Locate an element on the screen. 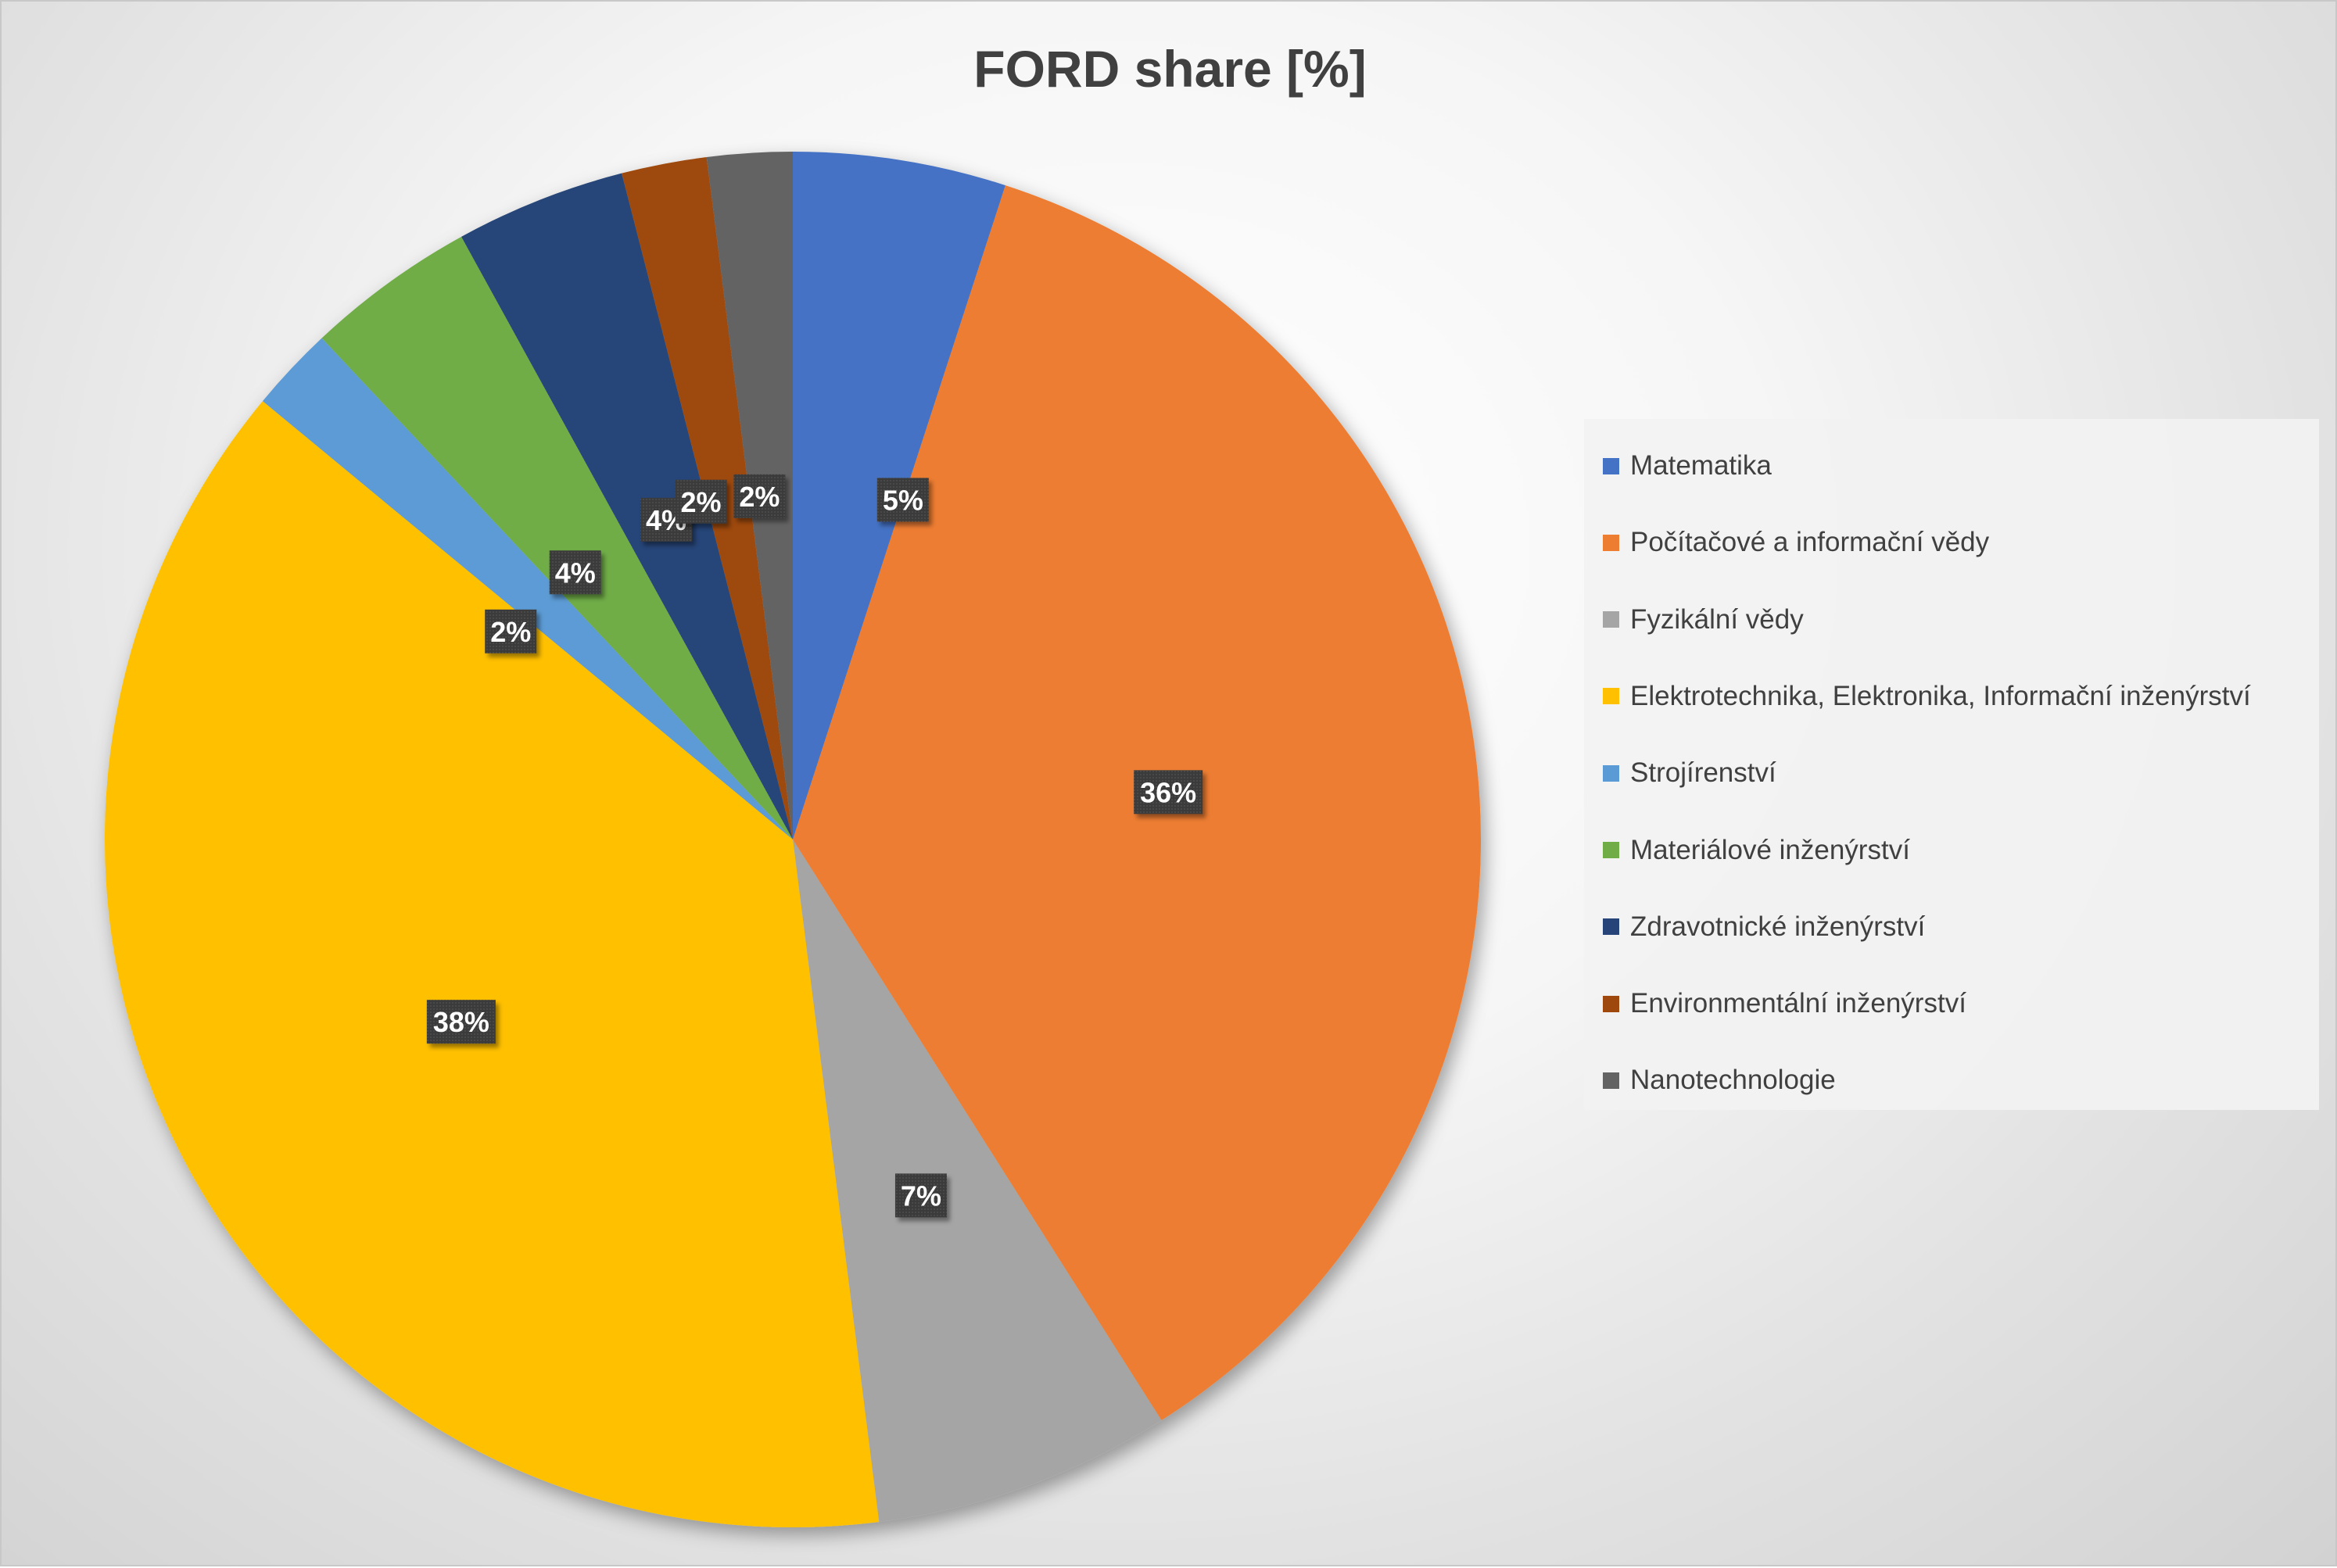 This screenshot has height=1568, width=2337. svg-text: 5% is located at coordinates (903, 500).